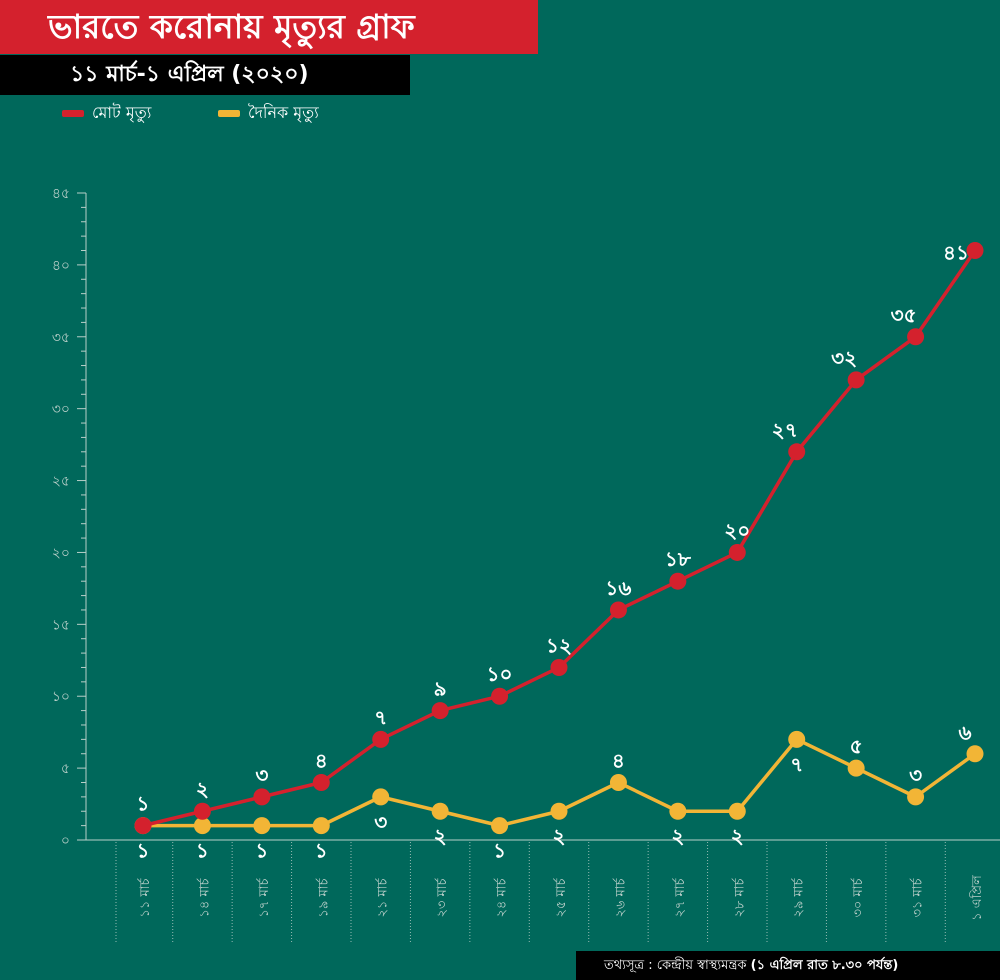 Image resolution: width=1000 pixels, height=980 pixels. What do you see at coordinates (380, 717) in the screenshot?
I see `total-data-label: ৭` at bounding box center [380, 717].